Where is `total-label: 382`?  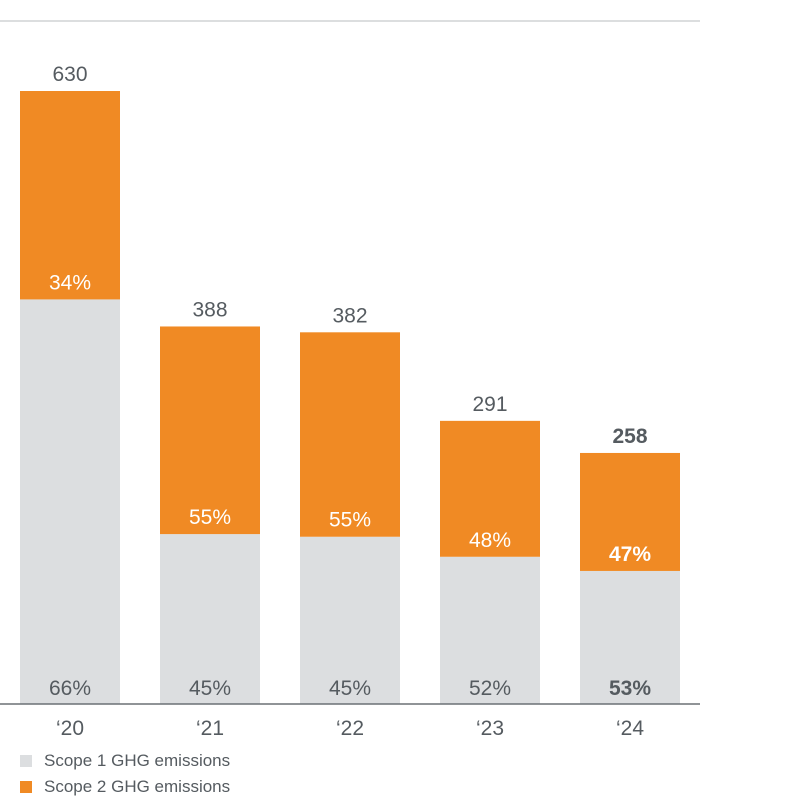
total-label: 382 is located at coordinates (349, 315).